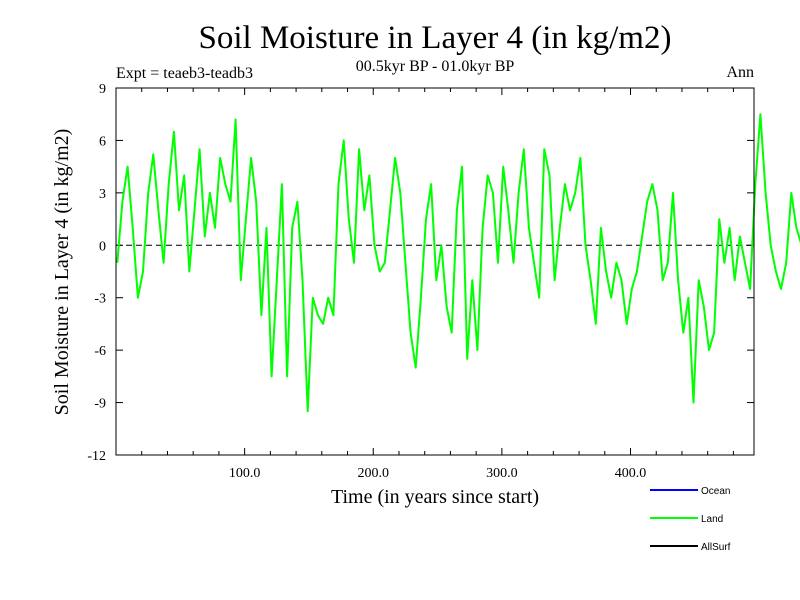 Image resolution: width=800 pixels, height=600 pixels. I want to click on x-tick-label: 400.0, so click(631, 473).